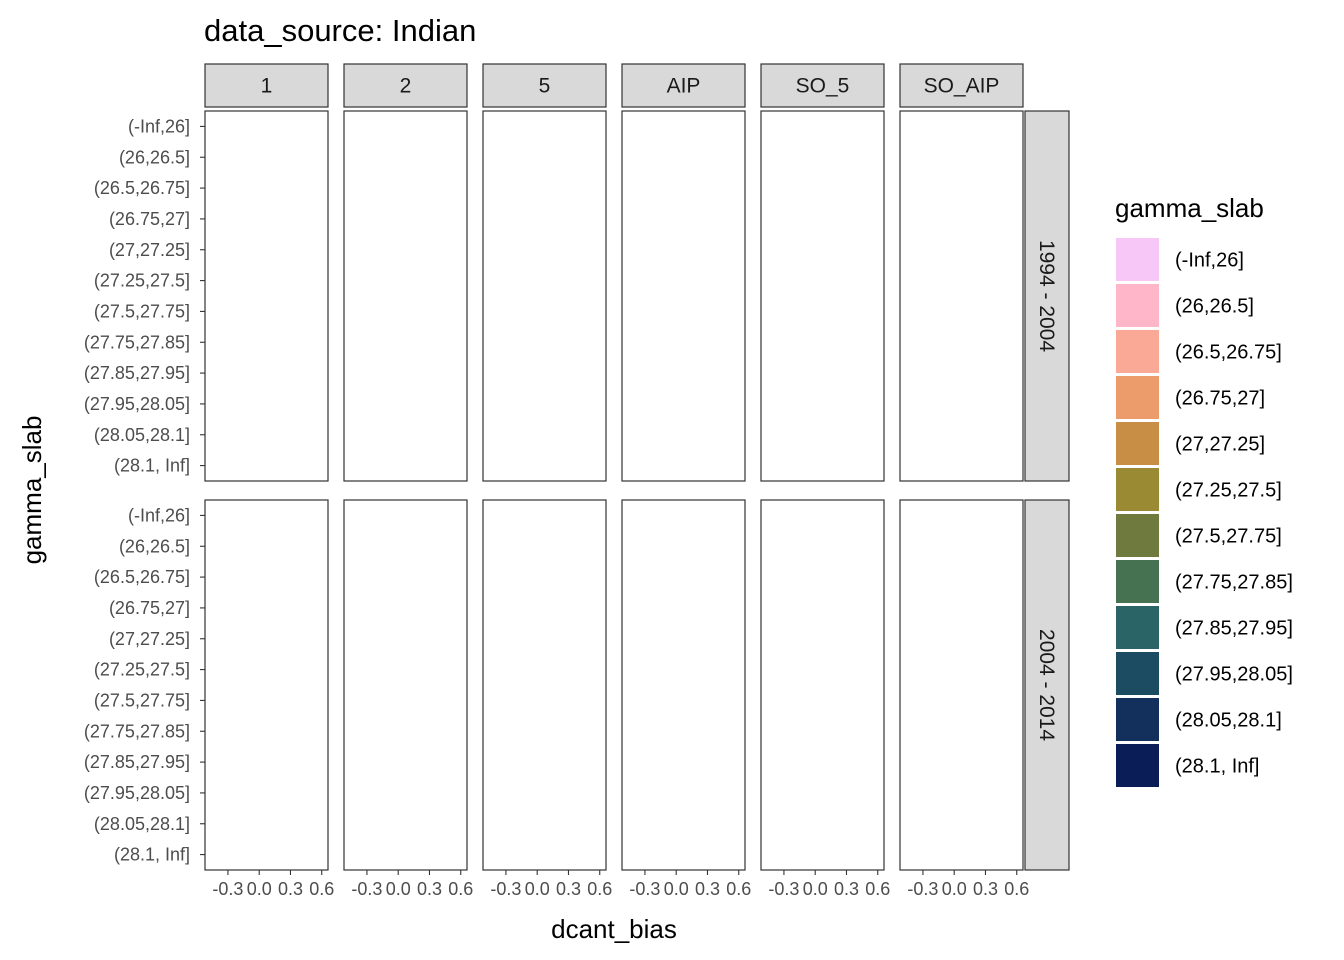 This screenshot has height=960, width=1344. Describe the element at coordinates (32, 490) in the screenshot. I see `y-axis-title: gamma_slab` at that location.